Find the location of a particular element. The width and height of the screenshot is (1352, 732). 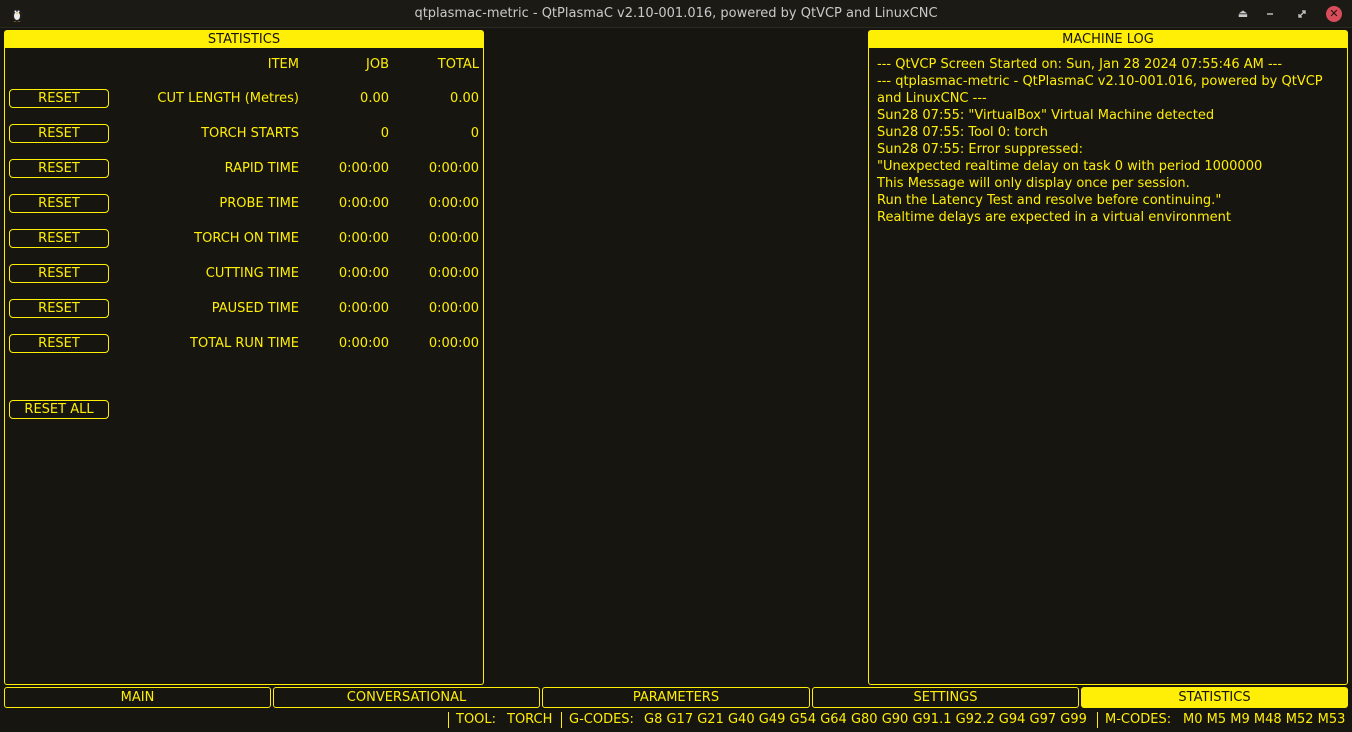

column-header-item: ITEM is located at coordinates (283, 64).